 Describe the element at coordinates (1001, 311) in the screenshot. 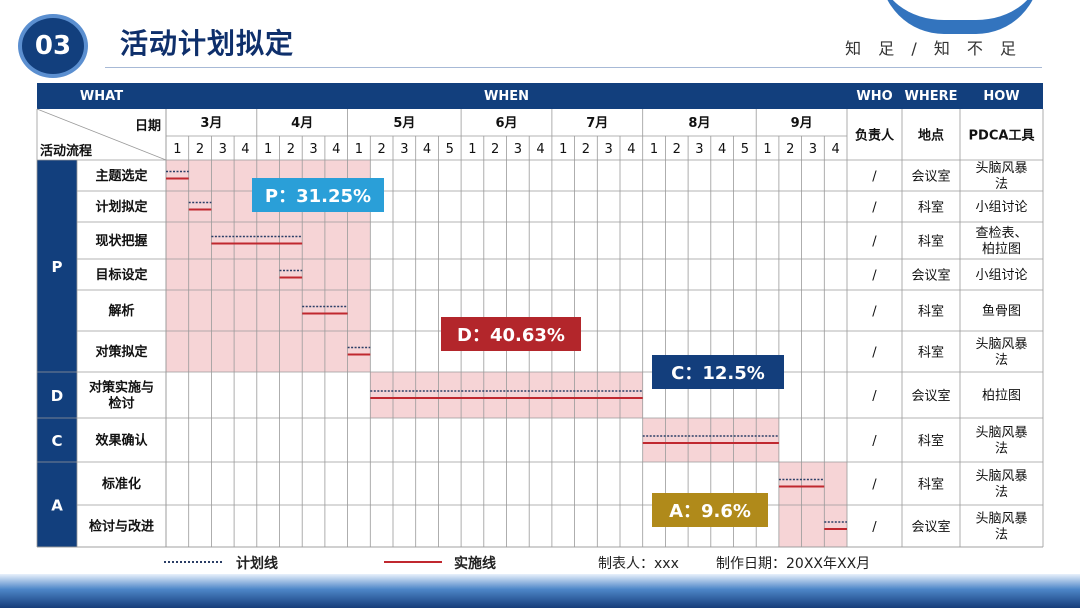

I see `how-cell: 鱼骨图` at that location.